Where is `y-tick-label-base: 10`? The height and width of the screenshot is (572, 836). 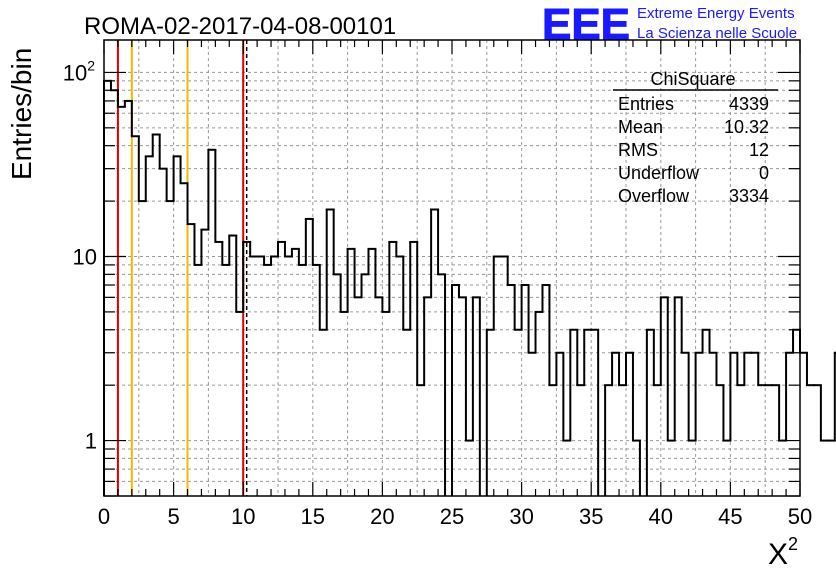
y-tick-label-base: 10 is located at coordinates (75, 72).